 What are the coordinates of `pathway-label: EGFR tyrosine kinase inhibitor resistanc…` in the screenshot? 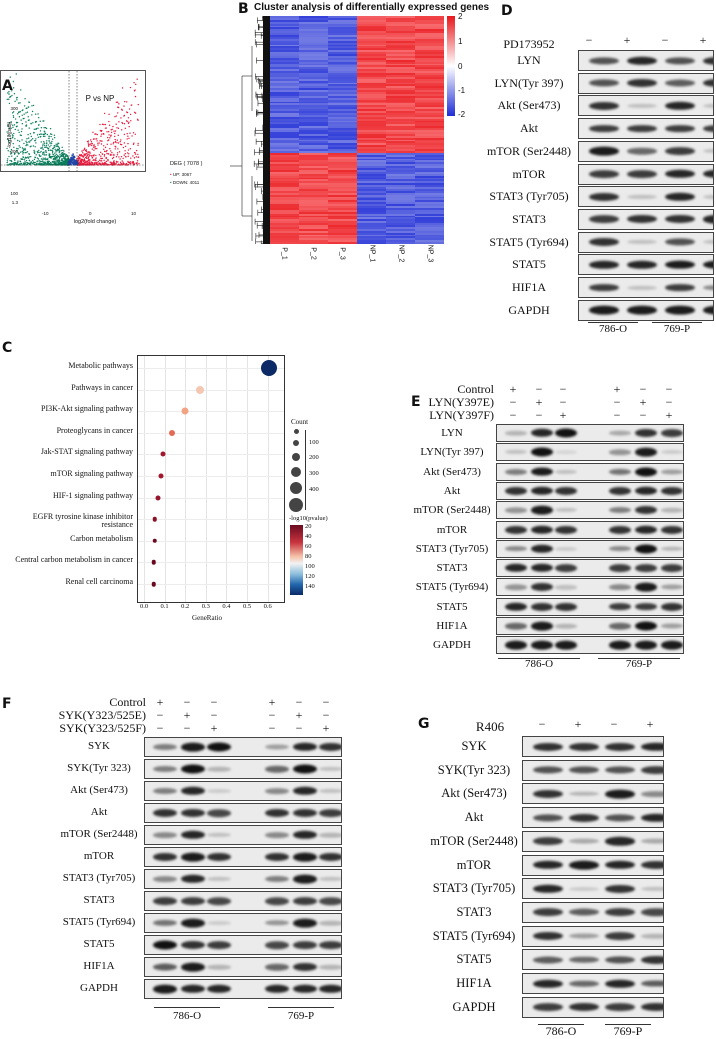 It's located at (82, 521).